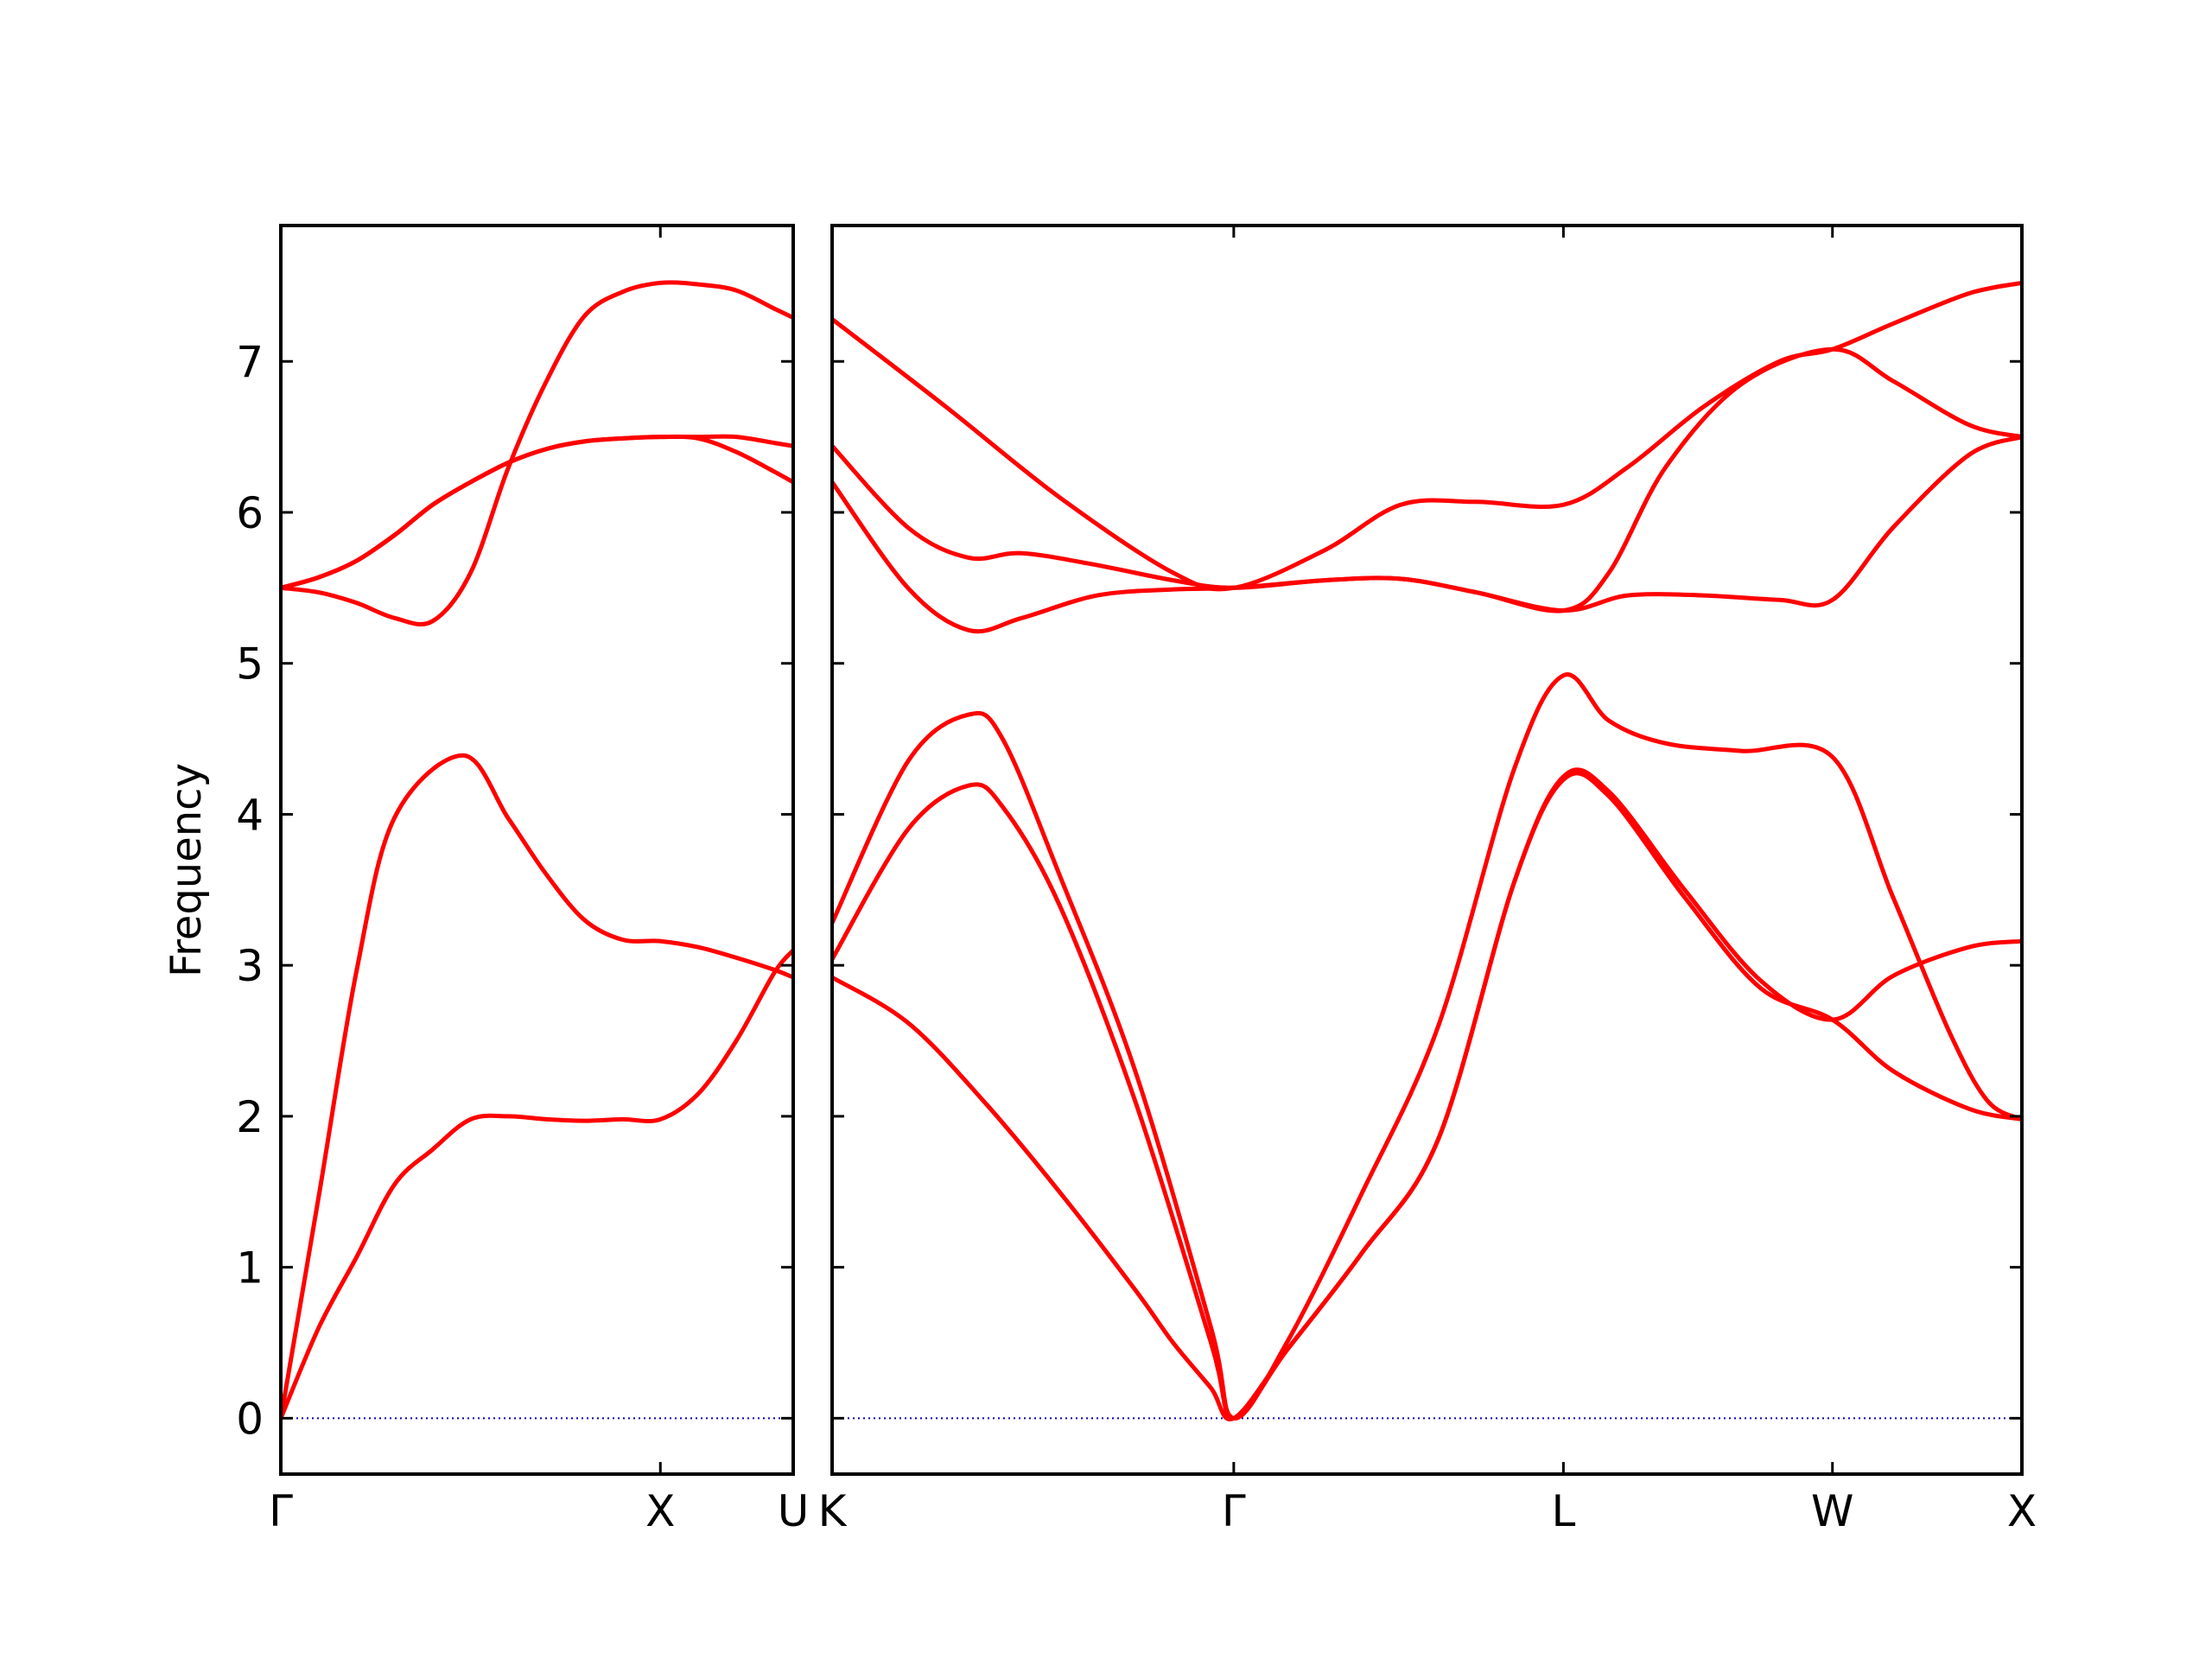 This screenshot has width=2212, height=1659. What do you see at coordinates (250, 1268) in the screenshot?
I see `y-tick-label: 1` at bounding box center [250, 1268].